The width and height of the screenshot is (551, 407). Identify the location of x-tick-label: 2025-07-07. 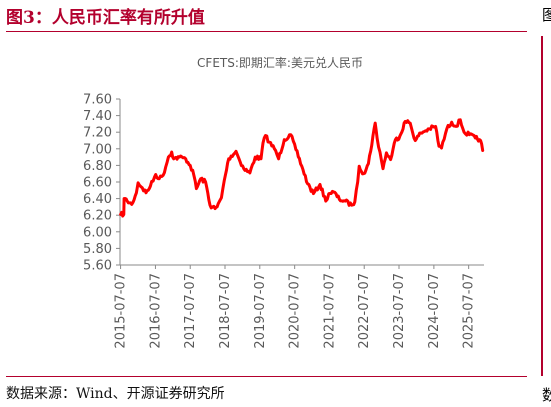
(469, 311).